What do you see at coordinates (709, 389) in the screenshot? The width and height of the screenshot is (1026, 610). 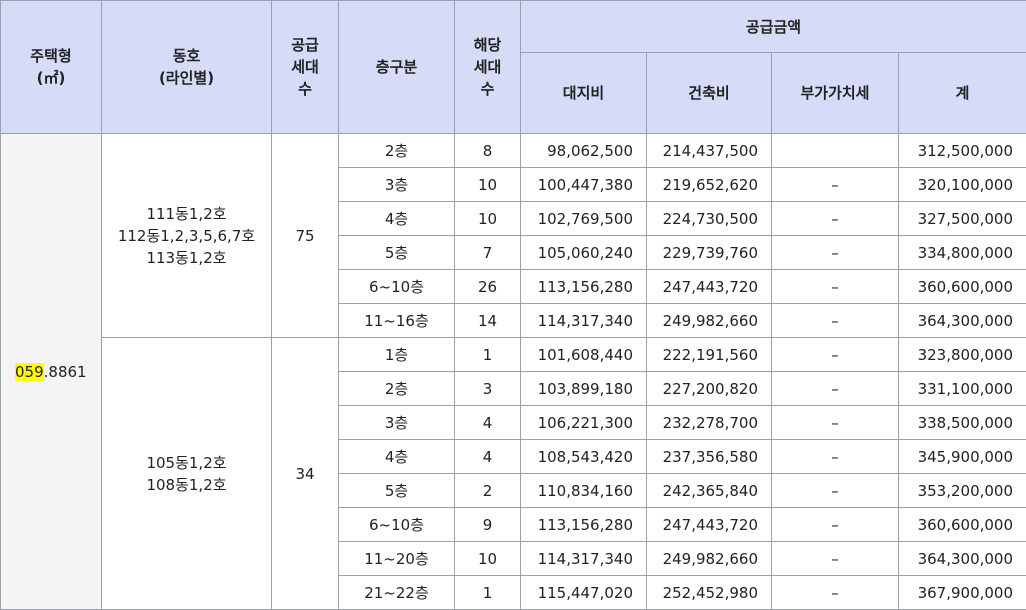 I see `building-cost-cell: 227,200,820` at bounding box center [709, 389].